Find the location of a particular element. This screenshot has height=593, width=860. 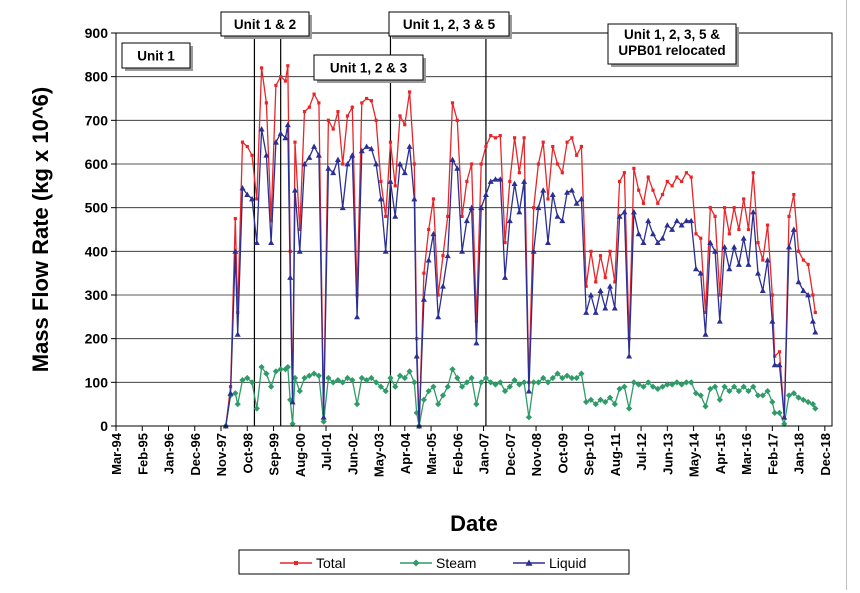

x-tick-label: May-14 is located at coordinates (694, 454).